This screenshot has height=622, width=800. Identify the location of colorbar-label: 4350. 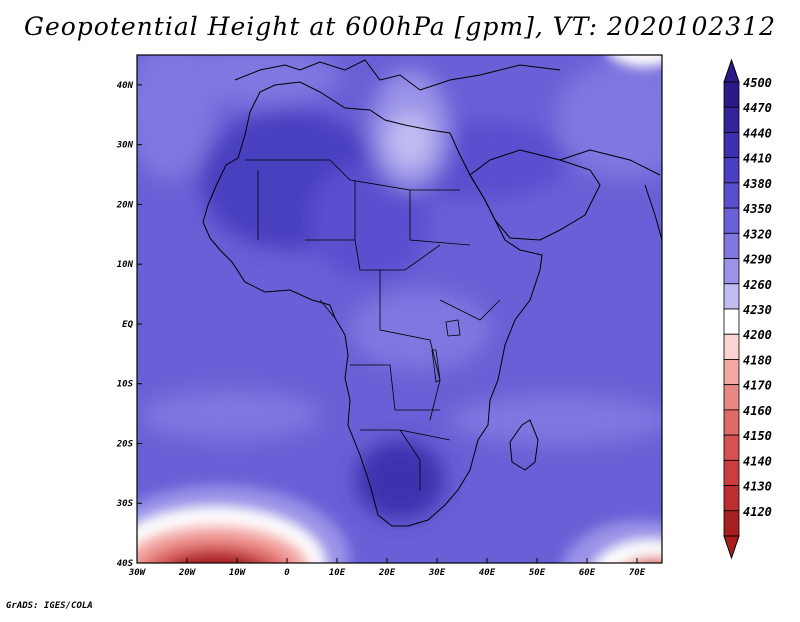
(757, 209).